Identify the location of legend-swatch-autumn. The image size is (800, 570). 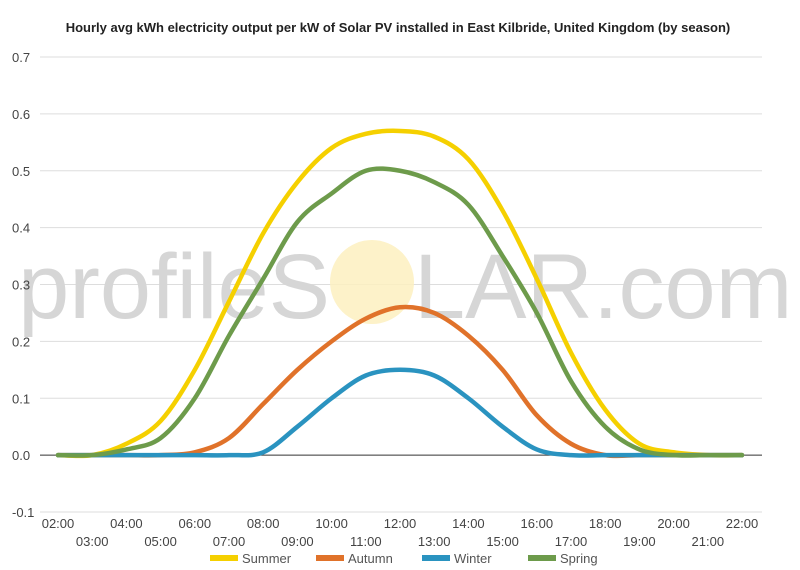
(330, 558).